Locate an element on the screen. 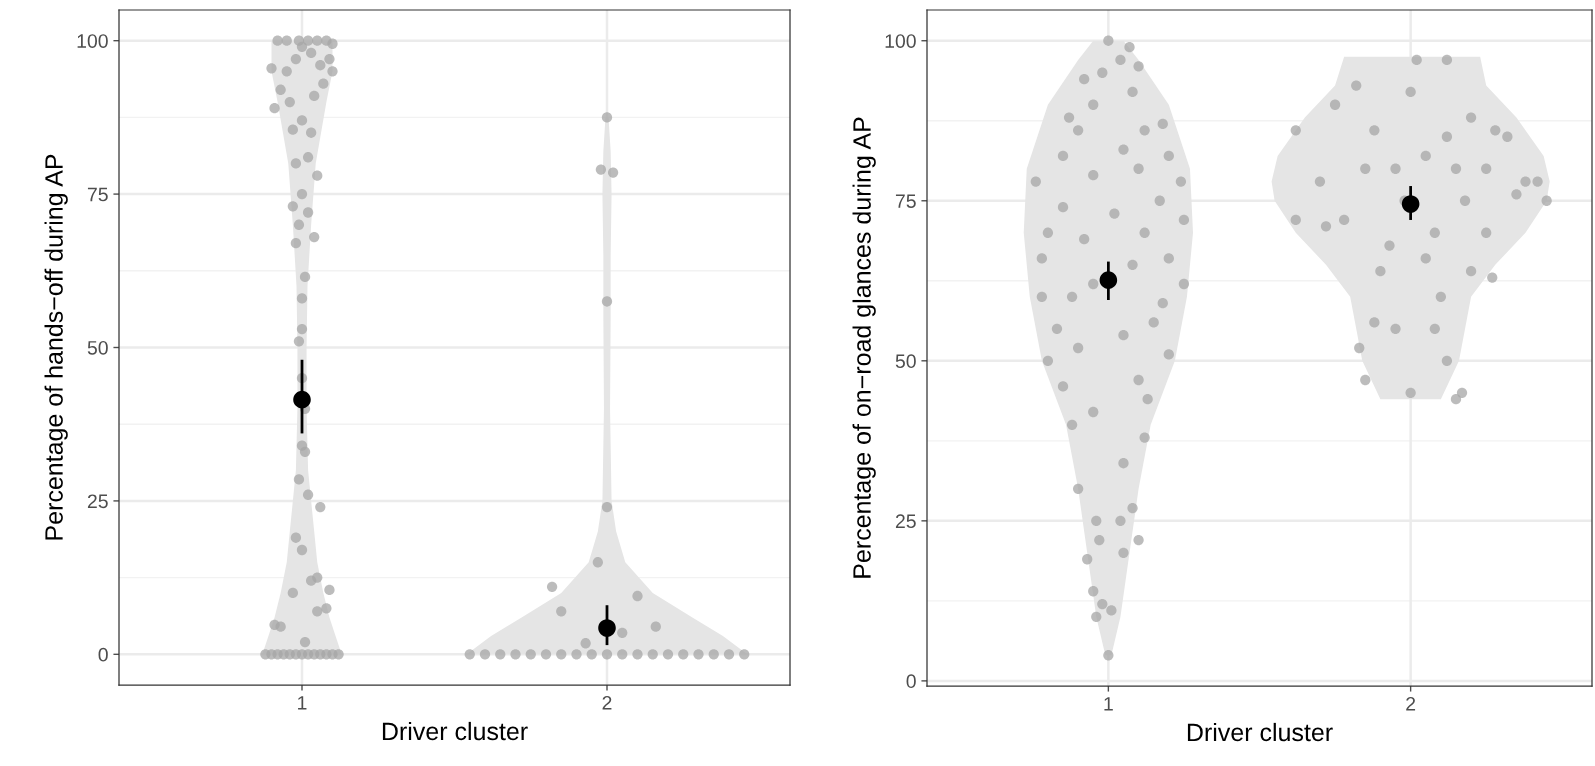  y-axis-title: Percentage of on−road glances during AP is located at coordinates (864, 347).